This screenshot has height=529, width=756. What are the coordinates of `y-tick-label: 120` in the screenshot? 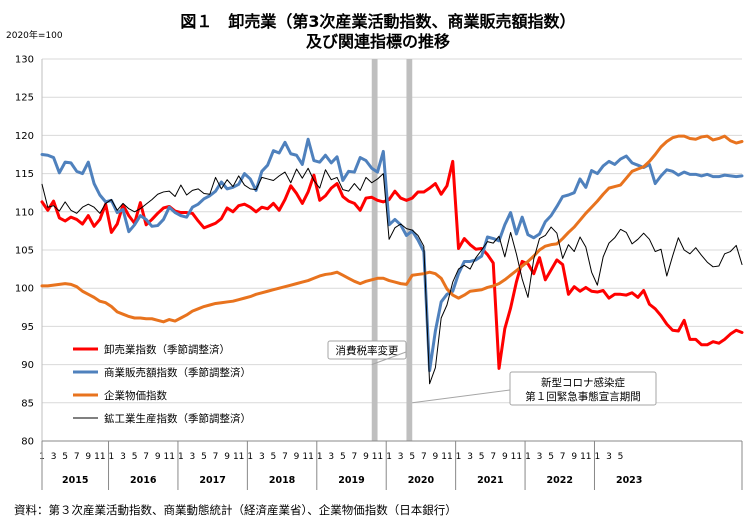 It's located at (24, 136).